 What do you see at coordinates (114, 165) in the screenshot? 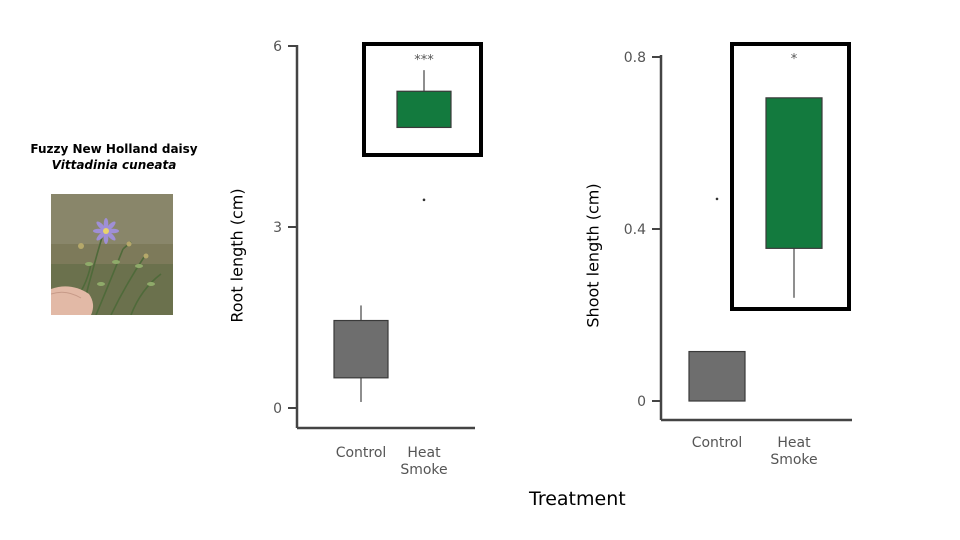
I see `species-scientific-name: Vittadinia cuneata` at bounding box center [114, 165].